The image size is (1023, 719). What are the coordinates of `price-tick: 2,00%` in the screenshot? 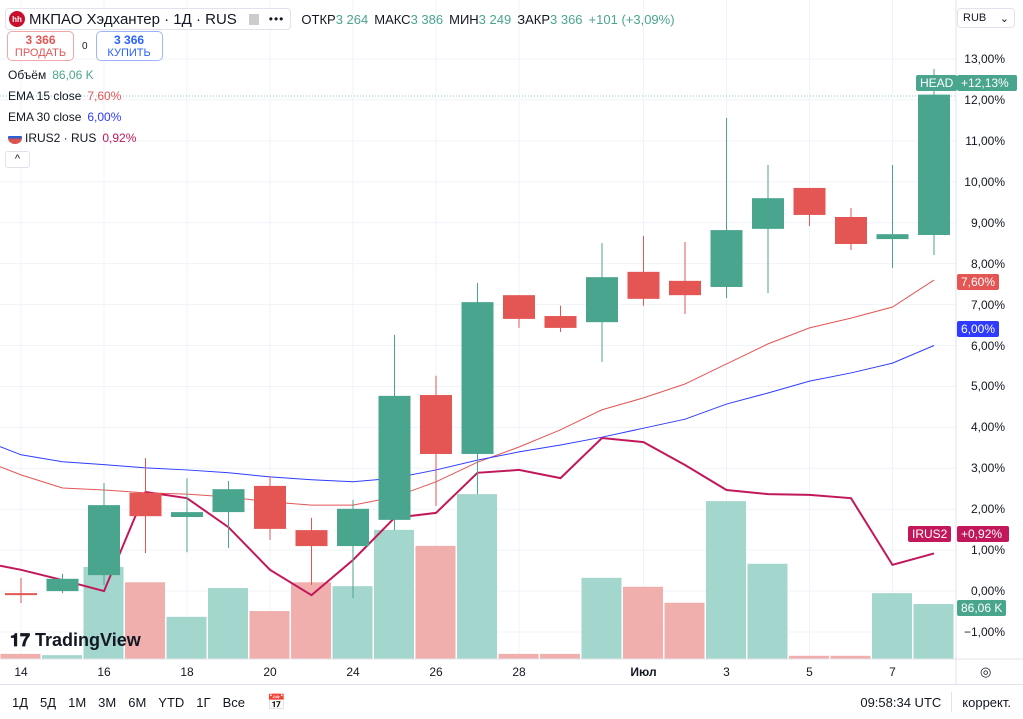 It's located at (987, 509).